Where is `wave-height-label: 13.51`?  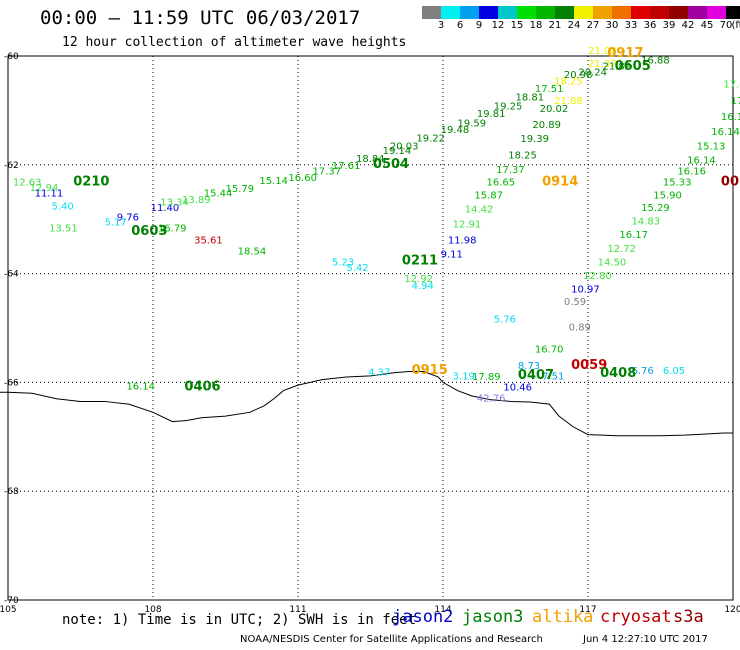
wave-height-label: 13.51 is located at coordinates (63, 229).